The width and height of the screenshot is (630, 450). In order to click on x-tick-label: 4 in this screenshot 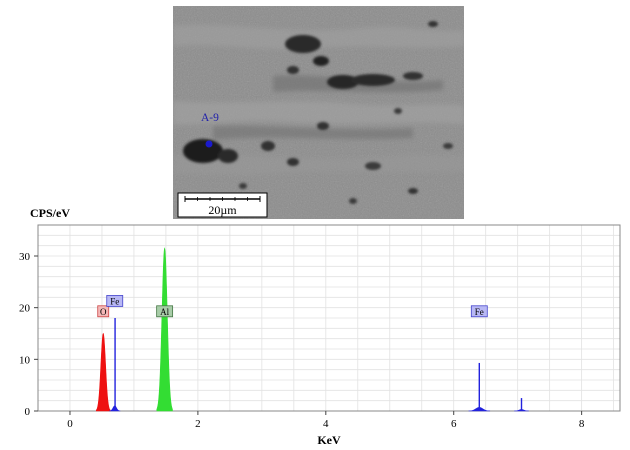, I will do `click(326, 424)`.